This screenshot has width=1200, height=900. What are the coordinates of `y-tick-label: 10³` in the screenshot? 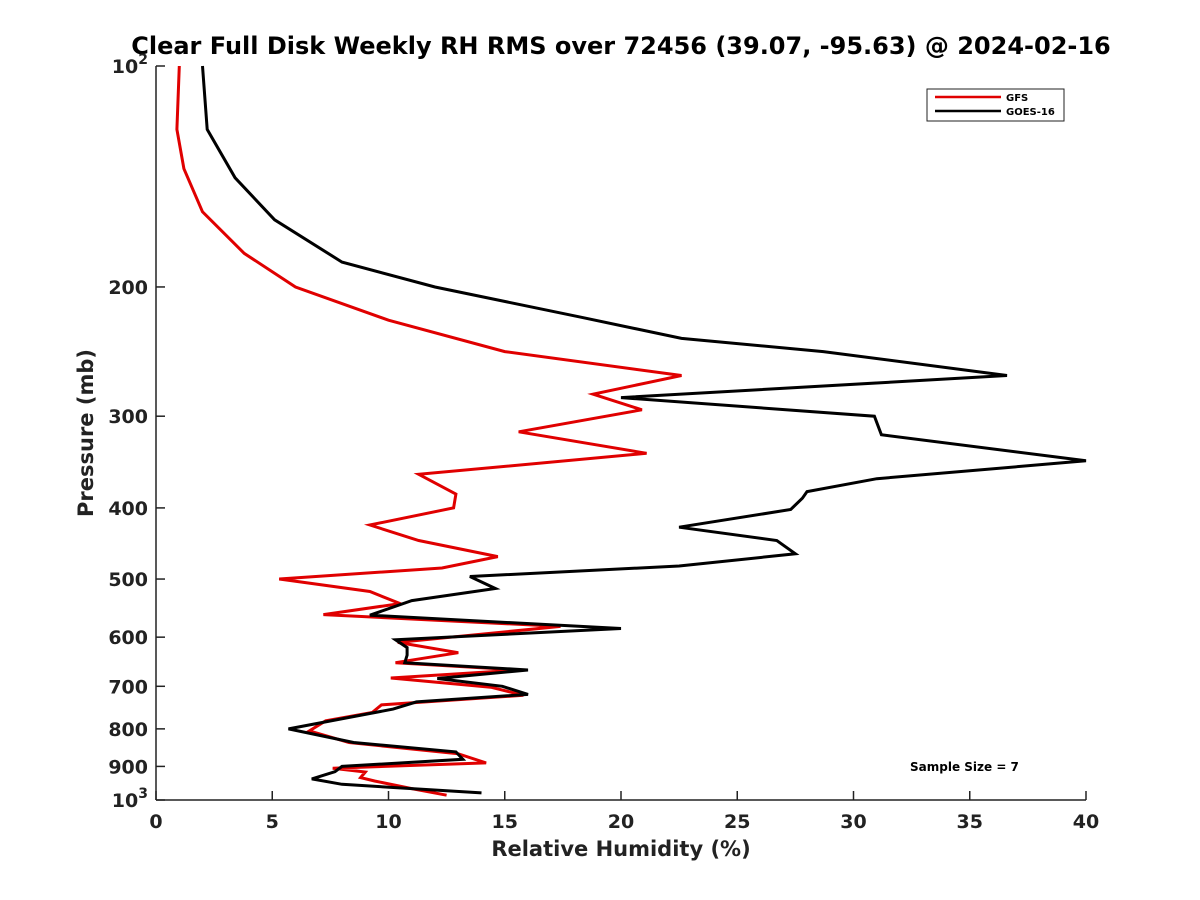 It's located at (130, 799).